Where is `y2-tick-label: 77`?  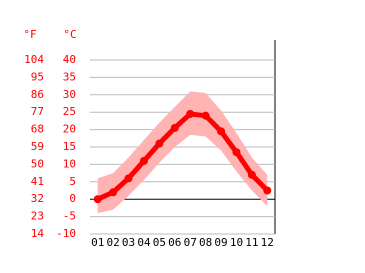
y2-tick-label: 77 is located at coordinates (37, 111).